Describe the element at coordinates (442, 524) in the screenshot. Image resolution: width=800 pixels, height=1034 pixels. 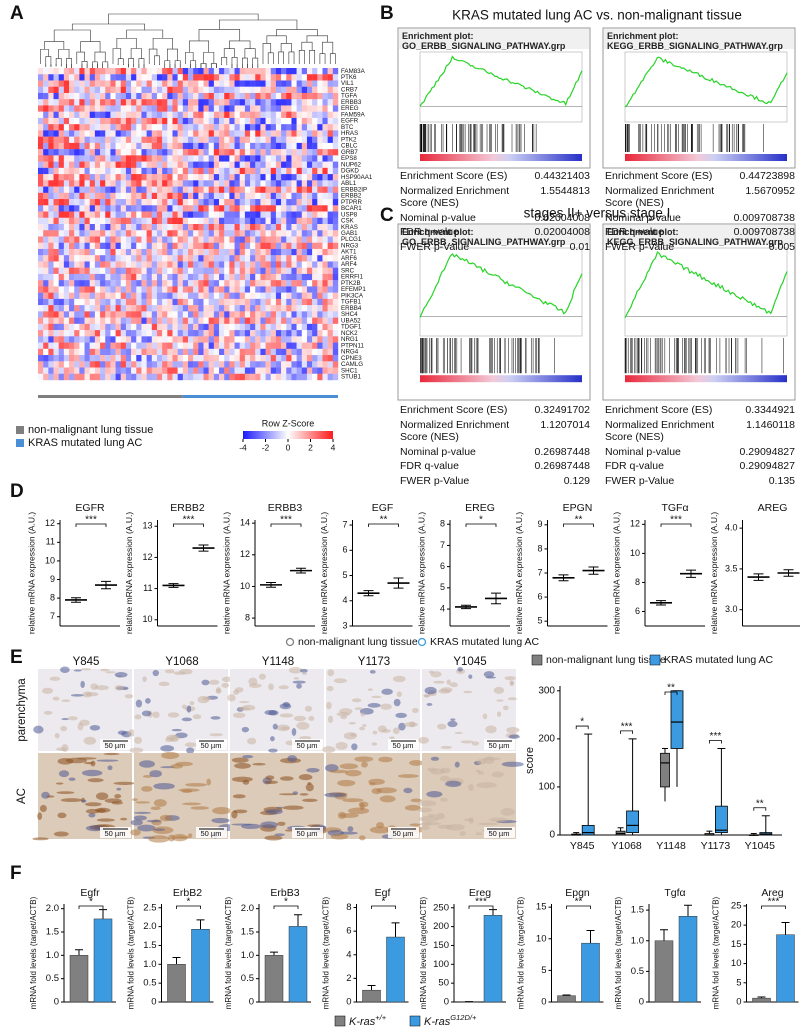
I see `y-tick-label: 8` at that location.